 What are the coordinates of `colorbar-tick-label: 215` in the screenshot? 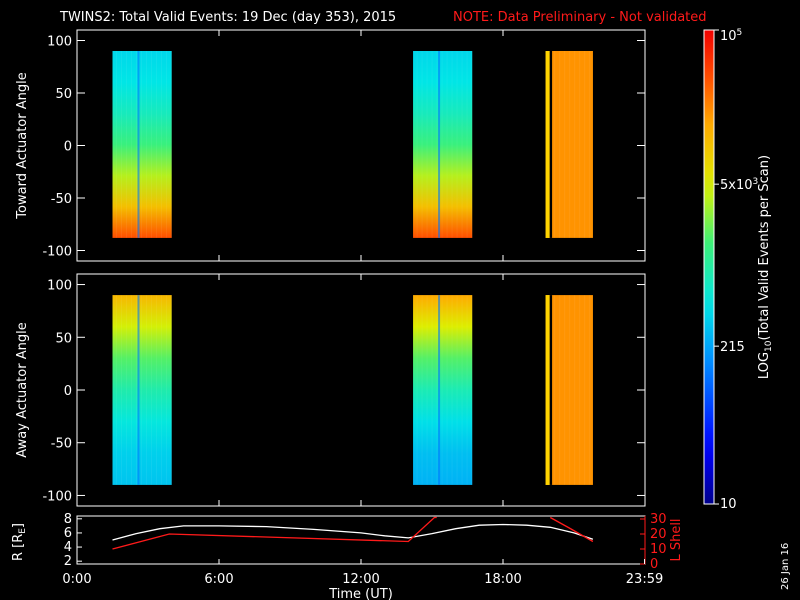 It's located at (732, 347).